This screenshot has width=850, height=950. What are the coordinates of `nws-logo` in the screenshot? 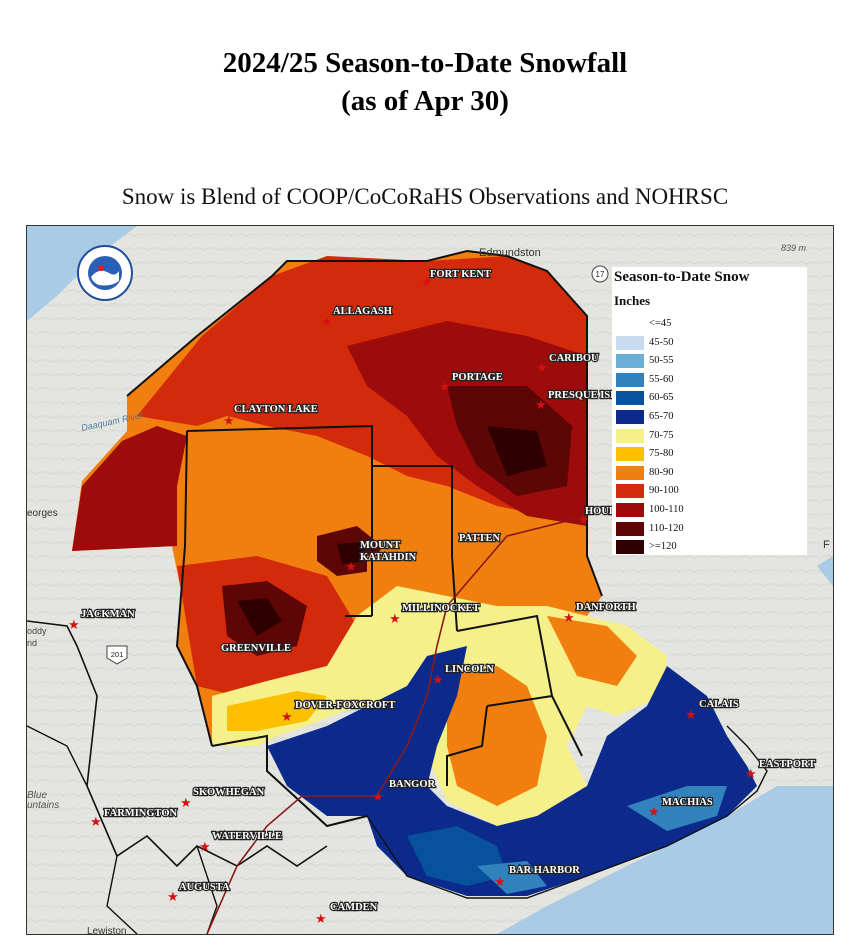 It's located at (105, 273).